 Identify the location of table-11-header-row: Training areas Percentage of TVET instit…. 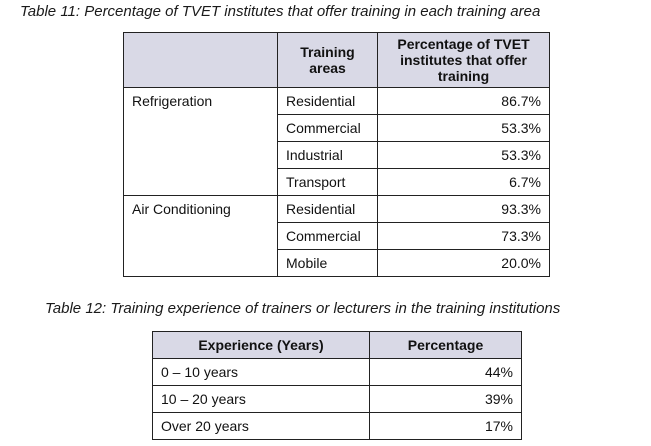
(336, 60).